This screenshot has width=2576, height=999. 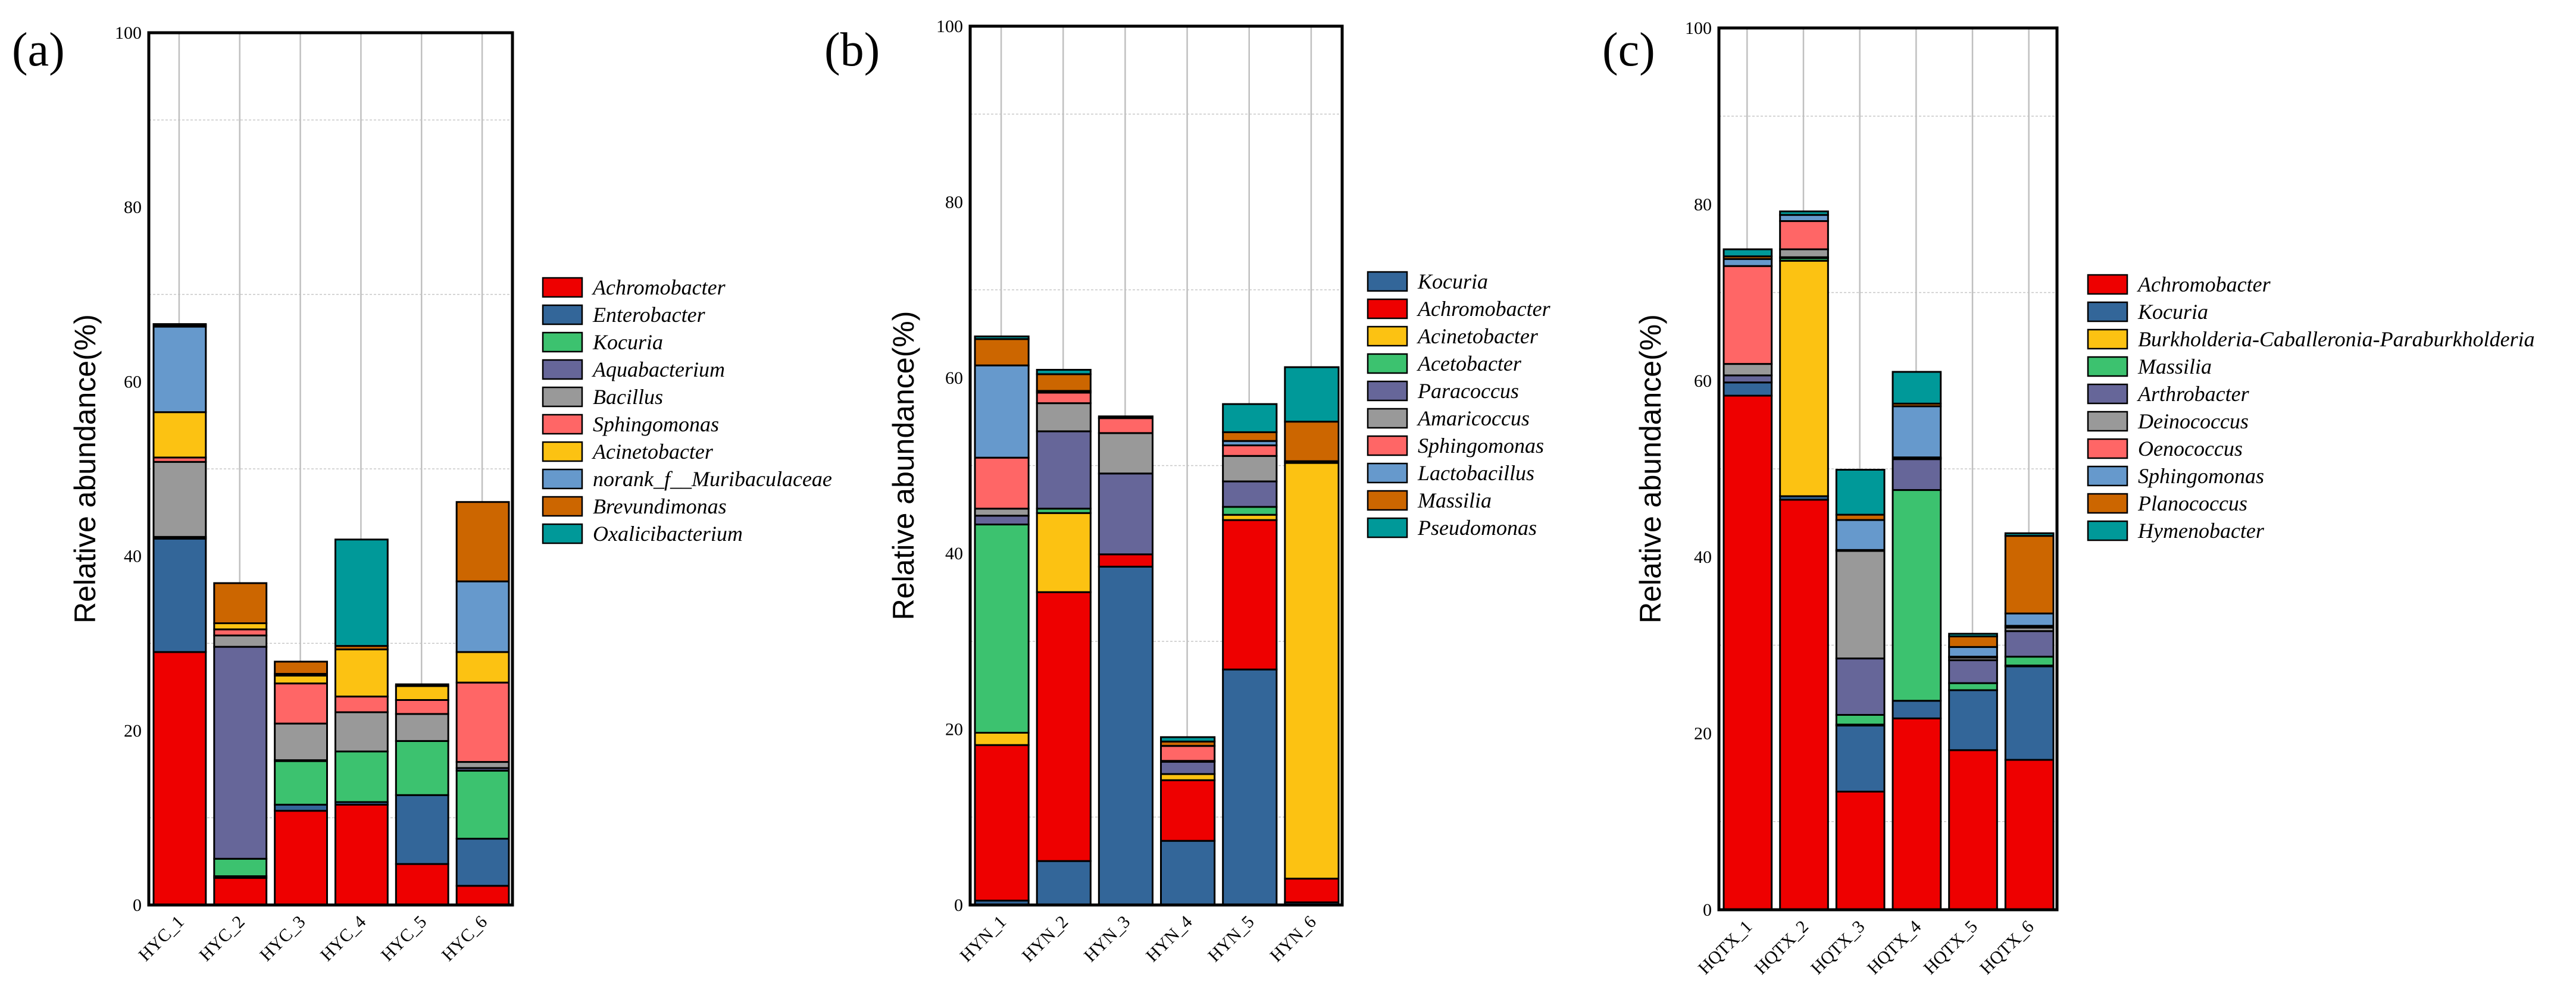 I want to click on x-tick-label: HYN_4, so click(x=1169, y=939).